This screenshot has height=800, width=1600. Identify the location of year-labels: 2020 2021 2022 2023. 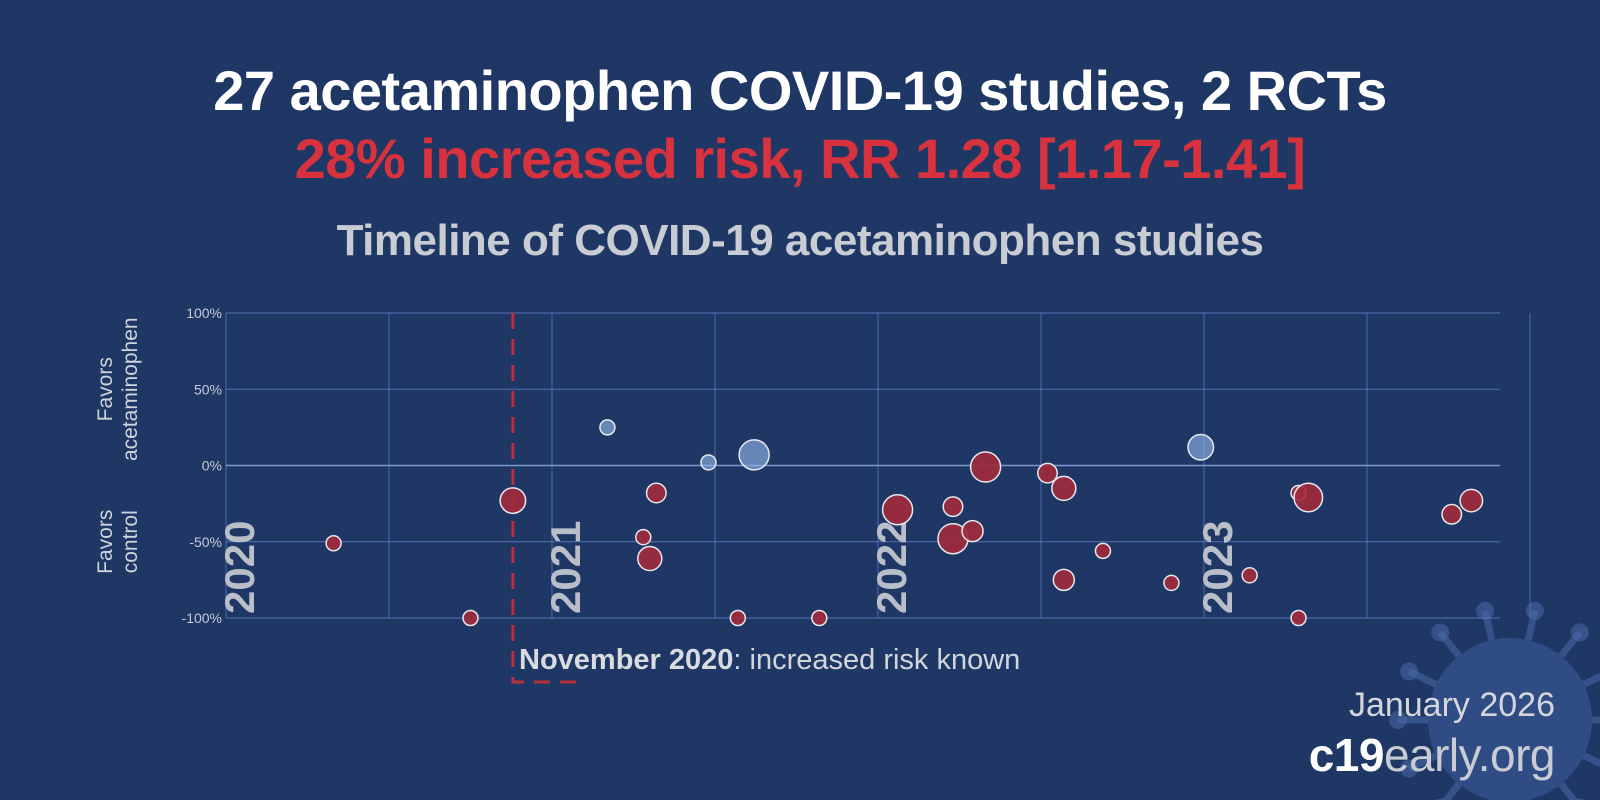
(728, 567).